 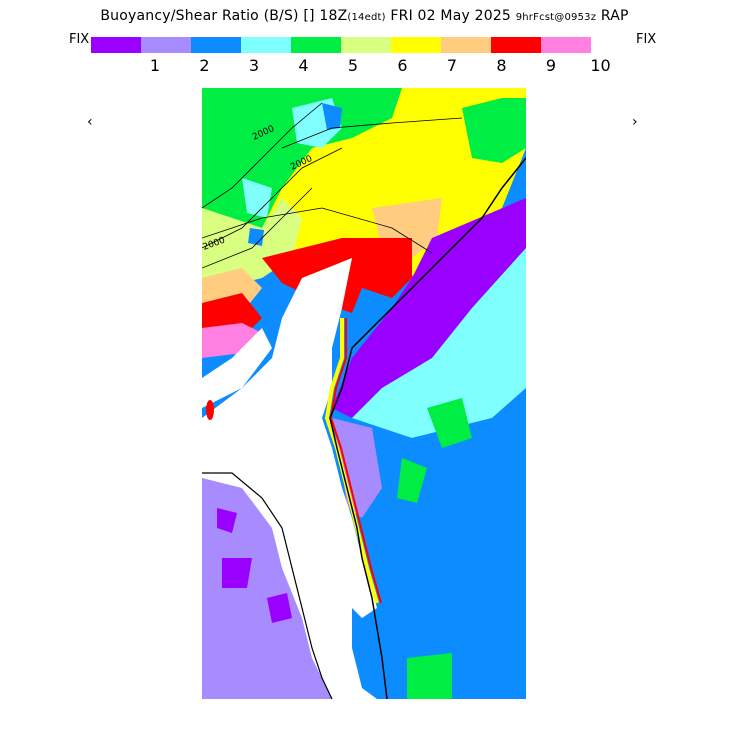 I want to click on color-scale-ticks: ‹ › 1 2 3 4 5 6 7 8 9 10, so click(x=364, y=93).